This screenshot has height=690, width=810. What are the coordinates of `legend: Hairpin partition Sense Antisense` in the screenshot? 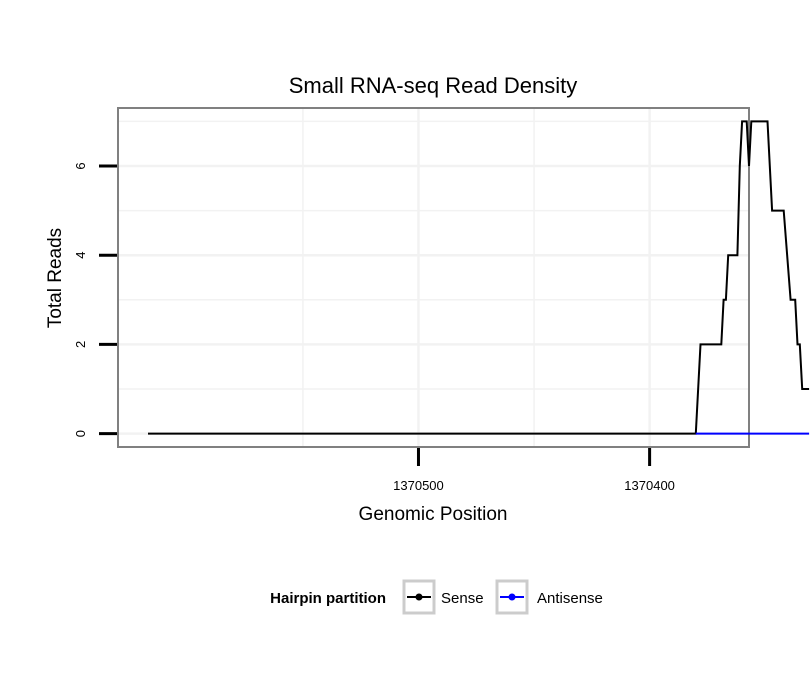 It's located at (436, 597).